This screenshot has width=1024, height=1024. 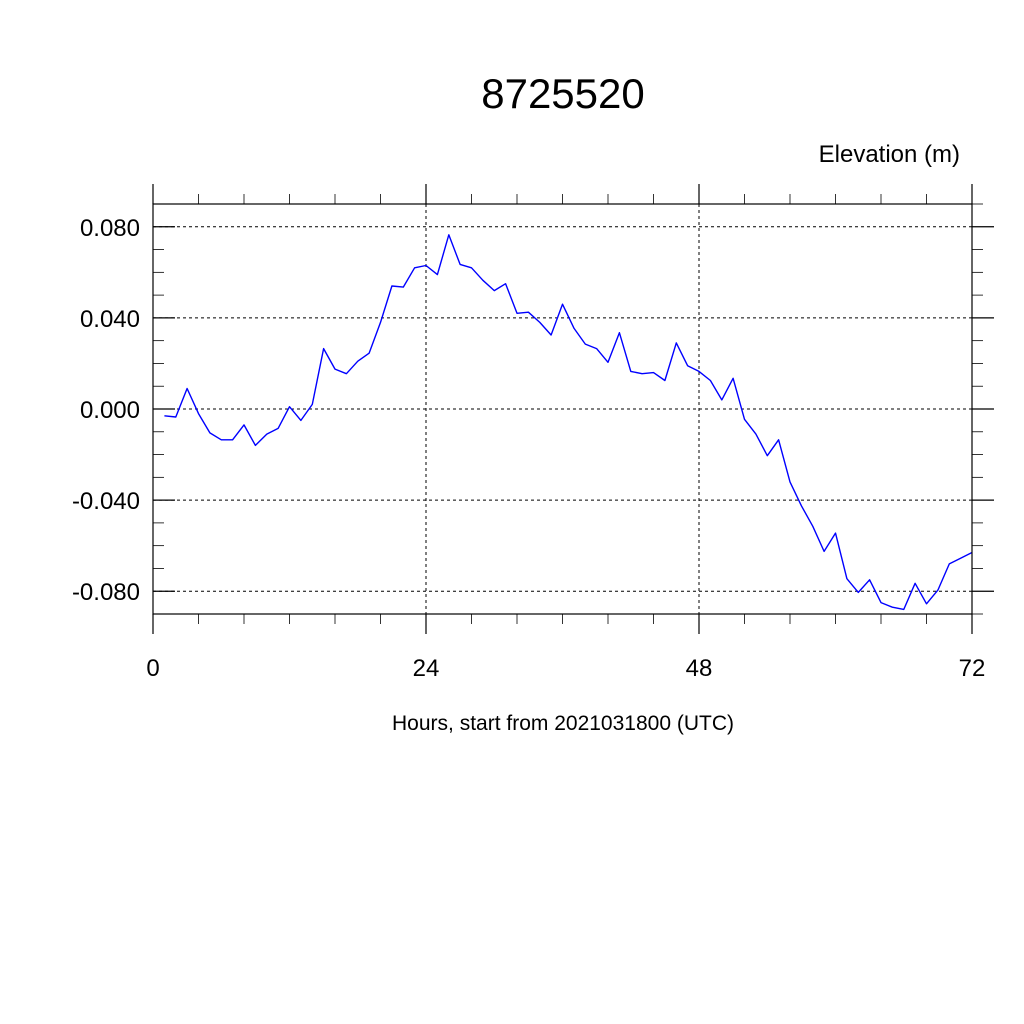 I want to click on x-tick-label: 24, so click(x=426, y=668).